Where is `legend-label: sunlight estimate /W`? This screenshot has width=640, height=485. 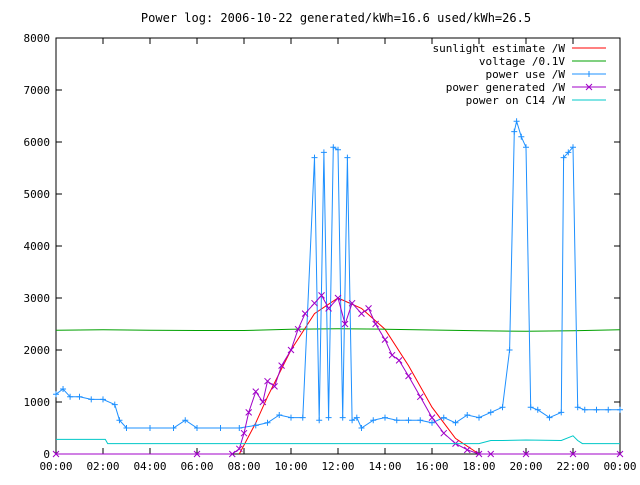 legend-label: sunlight estimate /W is located at coordinates (499, 48).